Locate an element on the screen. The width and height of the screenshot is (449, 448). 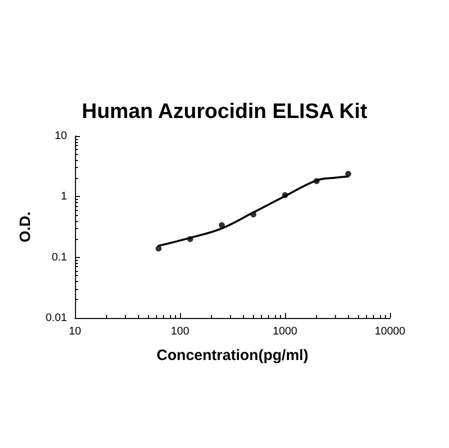
y-tick-label: 1 is located at coordinates (63, 196).